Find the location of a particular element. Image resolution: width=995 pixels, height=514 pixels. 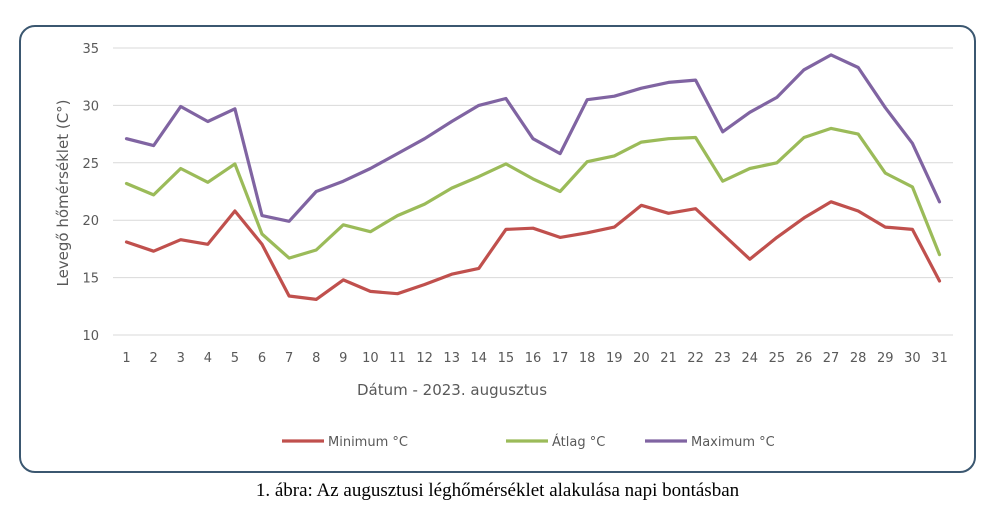

y-tick-label: 25 is located at coordinates (90, 164).